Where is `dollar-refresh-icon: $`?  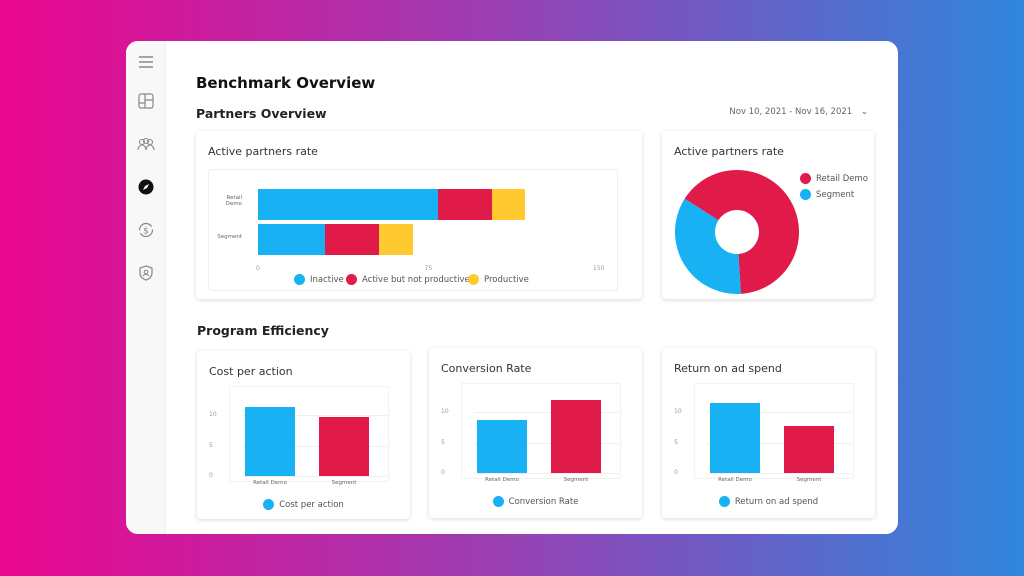
dollar-refresh-icon: $ is located at coordinates (146, 230).